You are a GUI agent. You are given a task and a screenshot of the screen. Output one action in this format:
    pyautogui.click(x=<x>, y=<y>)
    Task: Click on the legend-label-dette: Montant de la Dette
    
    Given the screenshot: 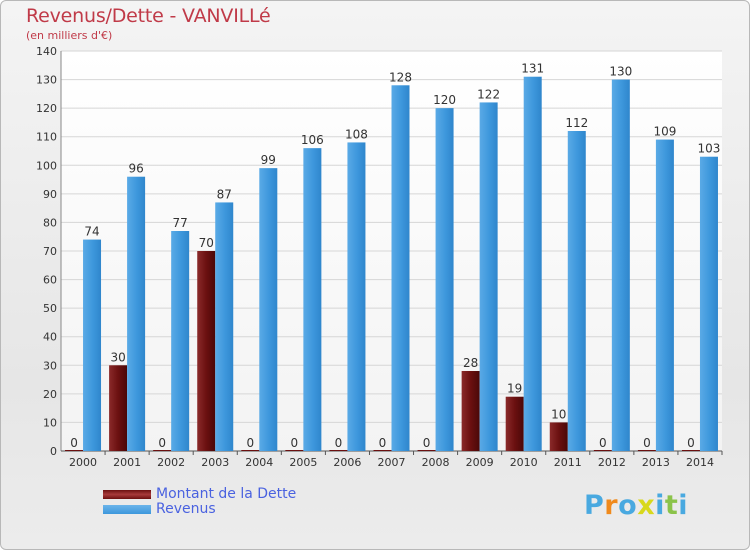 What is the action you would take?
    pyautogui.click(x=226, y=494)
    